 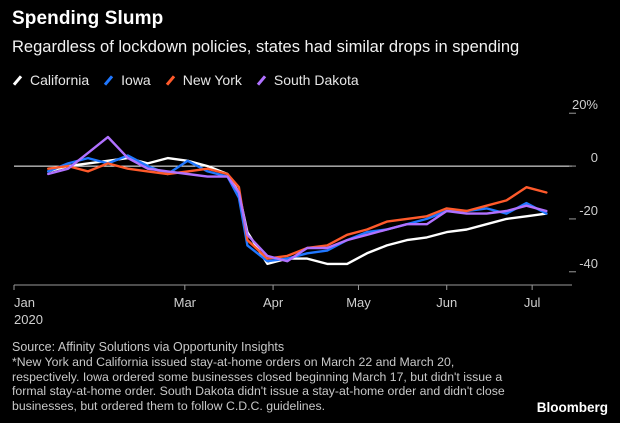 What do you see at coordinates (585, 104) in the screenshot?
I see `y-tick-label: 20%` at bounding box center [585, 104].